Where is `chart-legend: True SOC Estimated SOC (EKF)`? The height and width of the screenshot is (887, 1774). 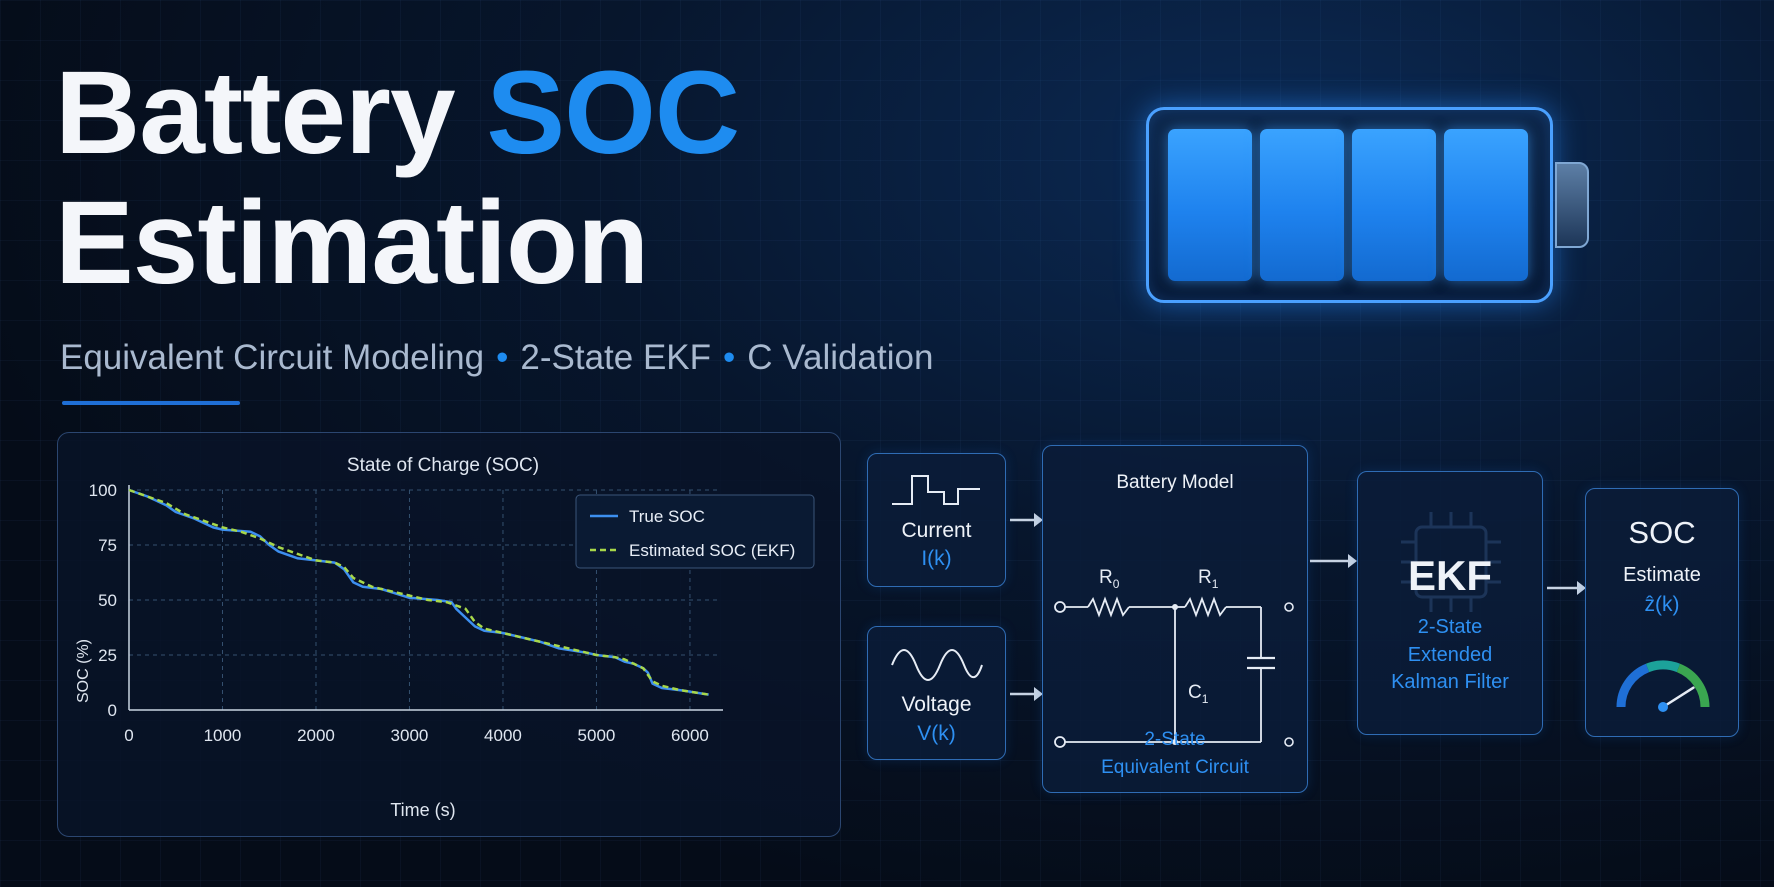
chart-legend: True SOC Estimated SOC (EKF) is located at coordinates (695, 531).